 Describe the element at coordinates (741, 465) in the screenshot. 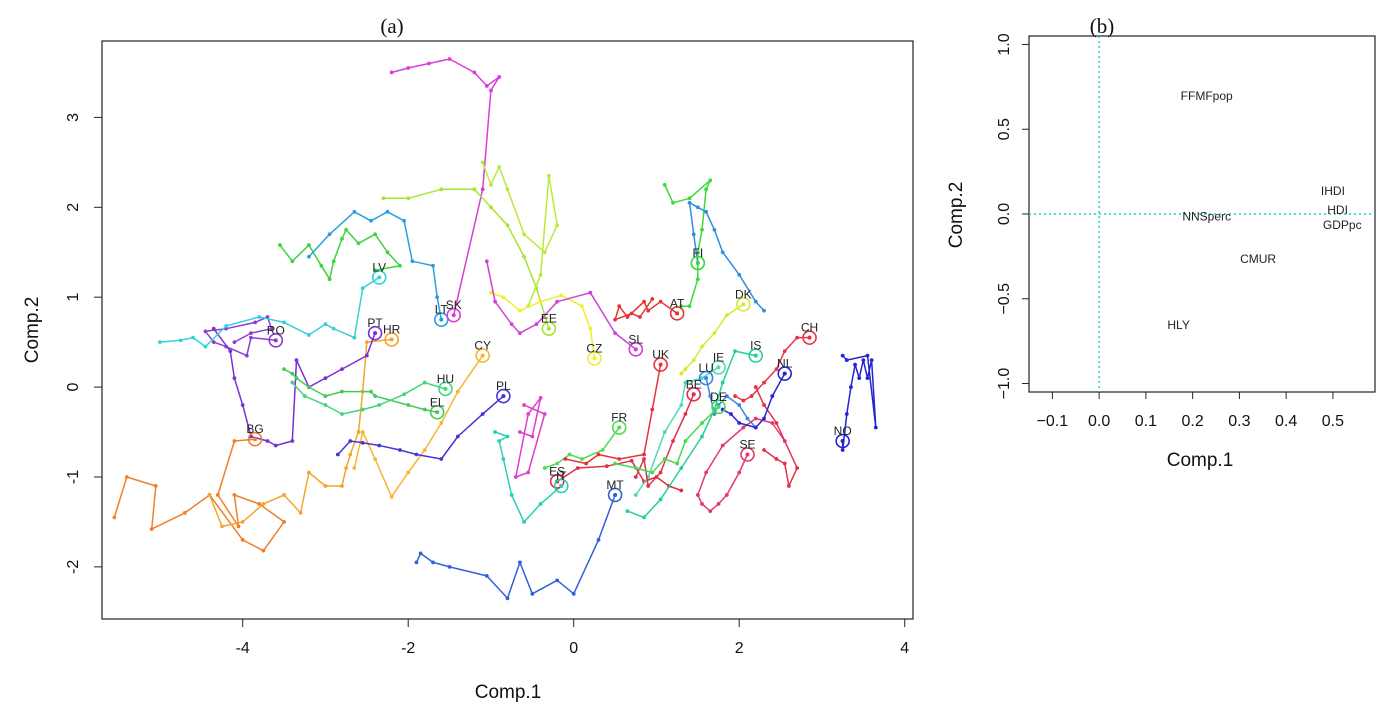

I see `series-se` at that location.